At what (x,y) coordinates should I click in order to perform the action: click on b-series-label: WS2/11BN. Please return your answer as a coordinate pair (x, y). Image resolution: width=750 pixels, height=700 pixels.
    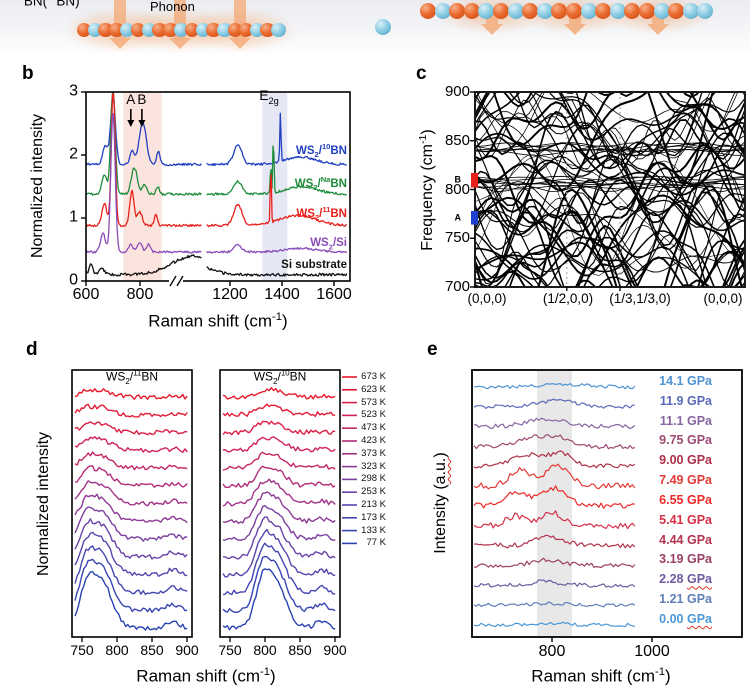
    Looking at the image, I should click on (321, 214).